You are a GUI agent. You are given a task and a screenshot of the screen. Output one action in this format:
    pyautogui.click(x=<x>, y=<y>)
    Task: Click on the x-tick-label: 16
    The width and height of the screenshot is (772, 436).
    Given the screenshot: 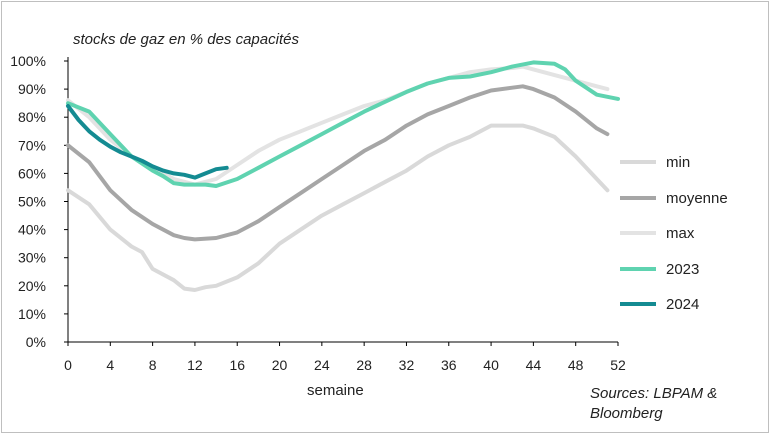 What is the action you would take?
    pyautogui.click(x=237, y=365)
    